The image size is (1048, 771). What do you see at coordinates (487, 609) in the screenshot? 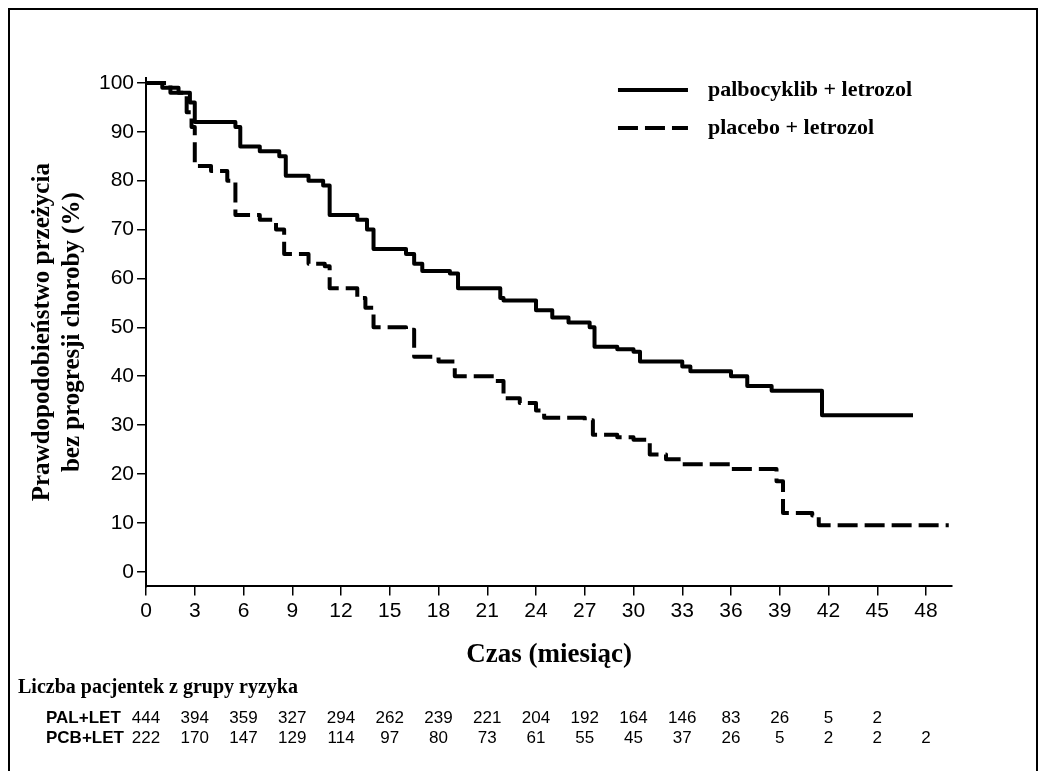
I see `x-tick-label: 21` at bounding box center [487, 609].